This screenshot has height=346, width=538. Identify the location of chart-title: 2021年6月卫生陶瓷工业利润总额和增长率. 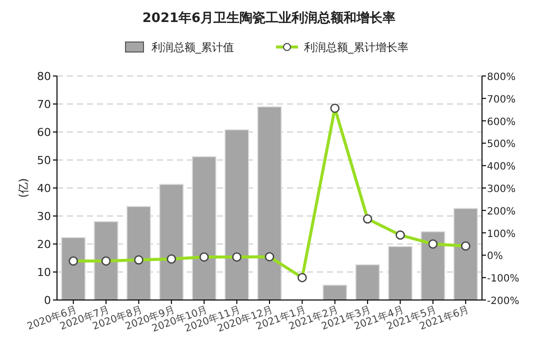
(269, 18).